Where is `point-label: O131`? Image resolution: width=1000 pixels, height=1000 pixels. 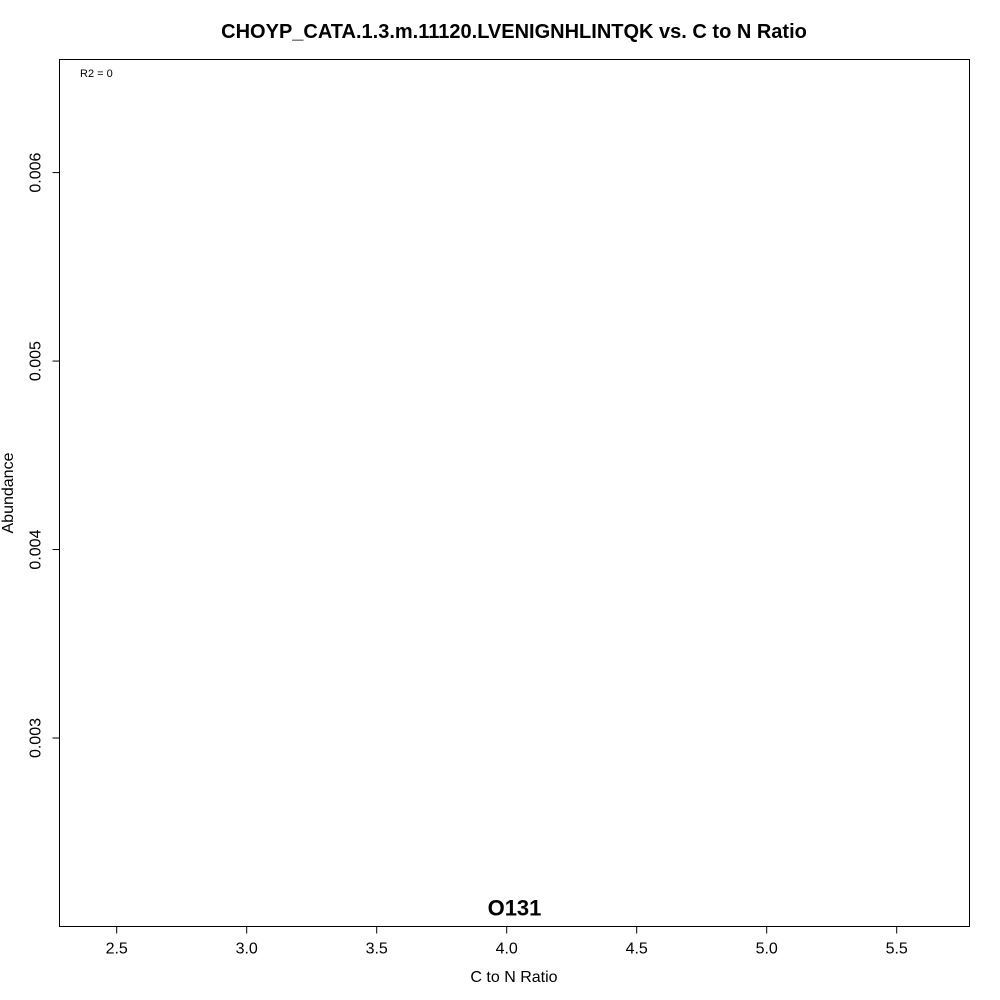 point-label: O131 is located at coordinates (515, 908).